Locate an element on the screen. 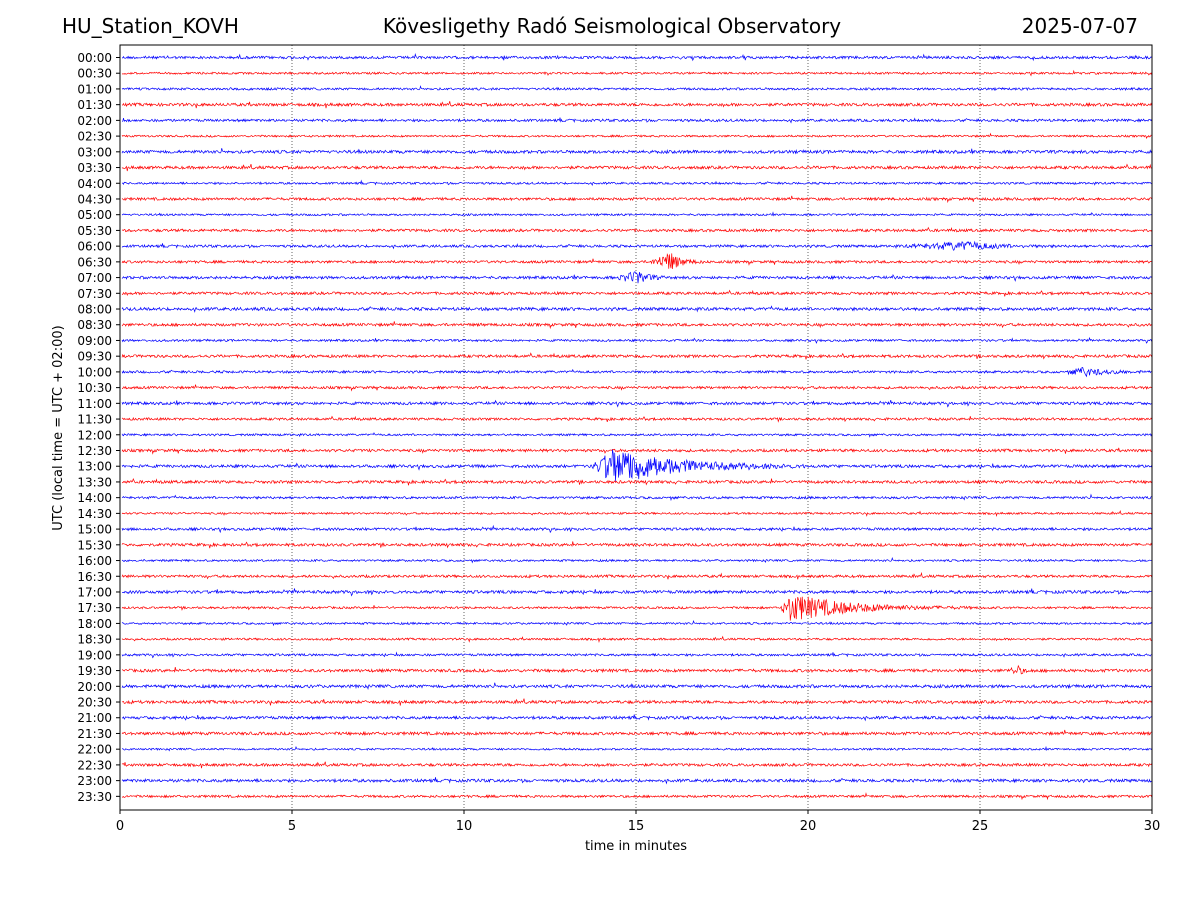  y-tick-label: 03:30 is located at coordinates (94, 168).